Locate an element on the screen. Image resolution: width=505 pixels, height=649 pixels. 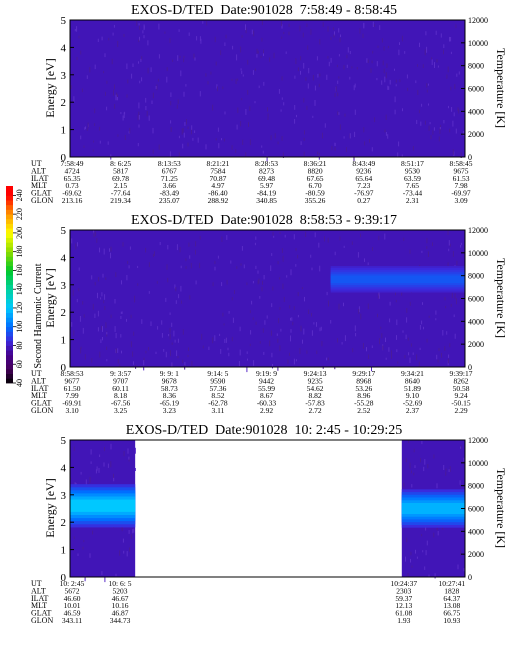
colorbar-gradient is located at coordinates (9, 285).